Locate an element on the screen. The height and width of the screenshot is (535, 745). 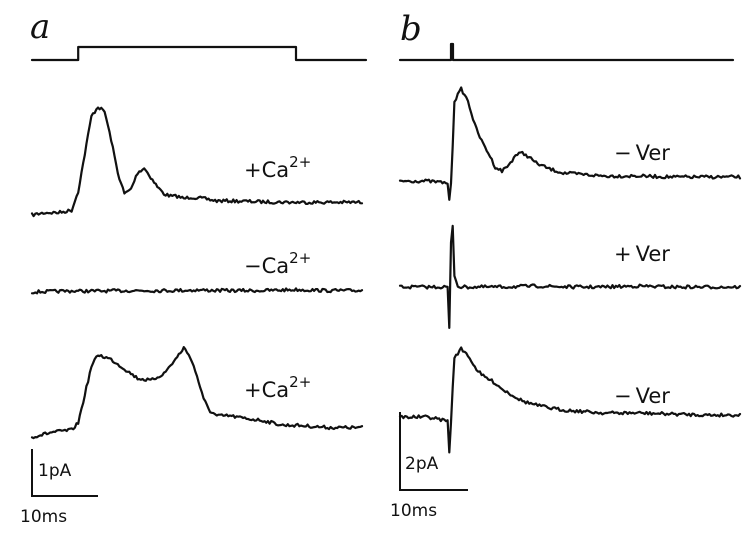
label-b-minus-ver-2: − Ver is located at coordinates (642, 396).